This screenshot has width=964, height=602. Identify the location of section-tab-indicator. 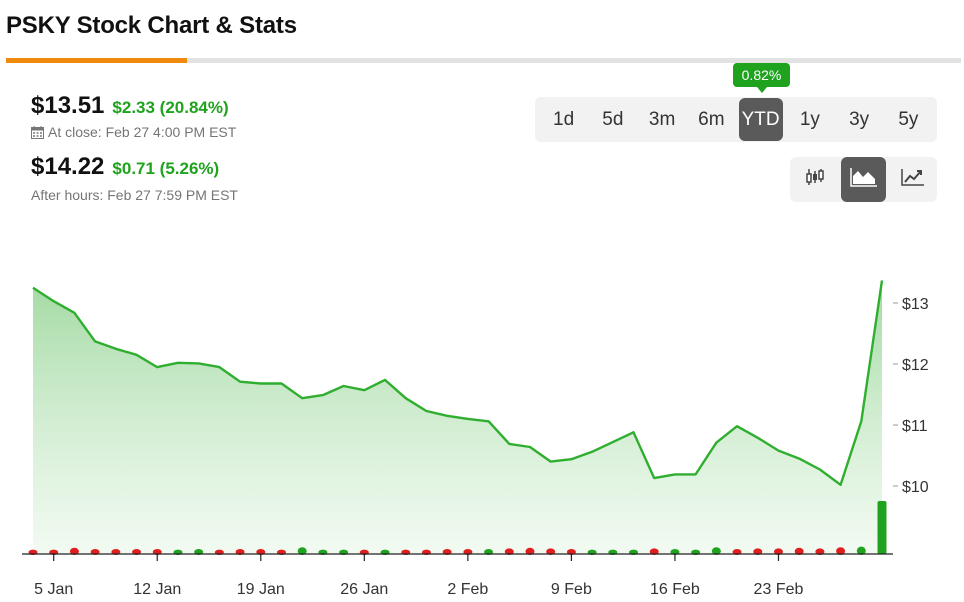
(96, 60).